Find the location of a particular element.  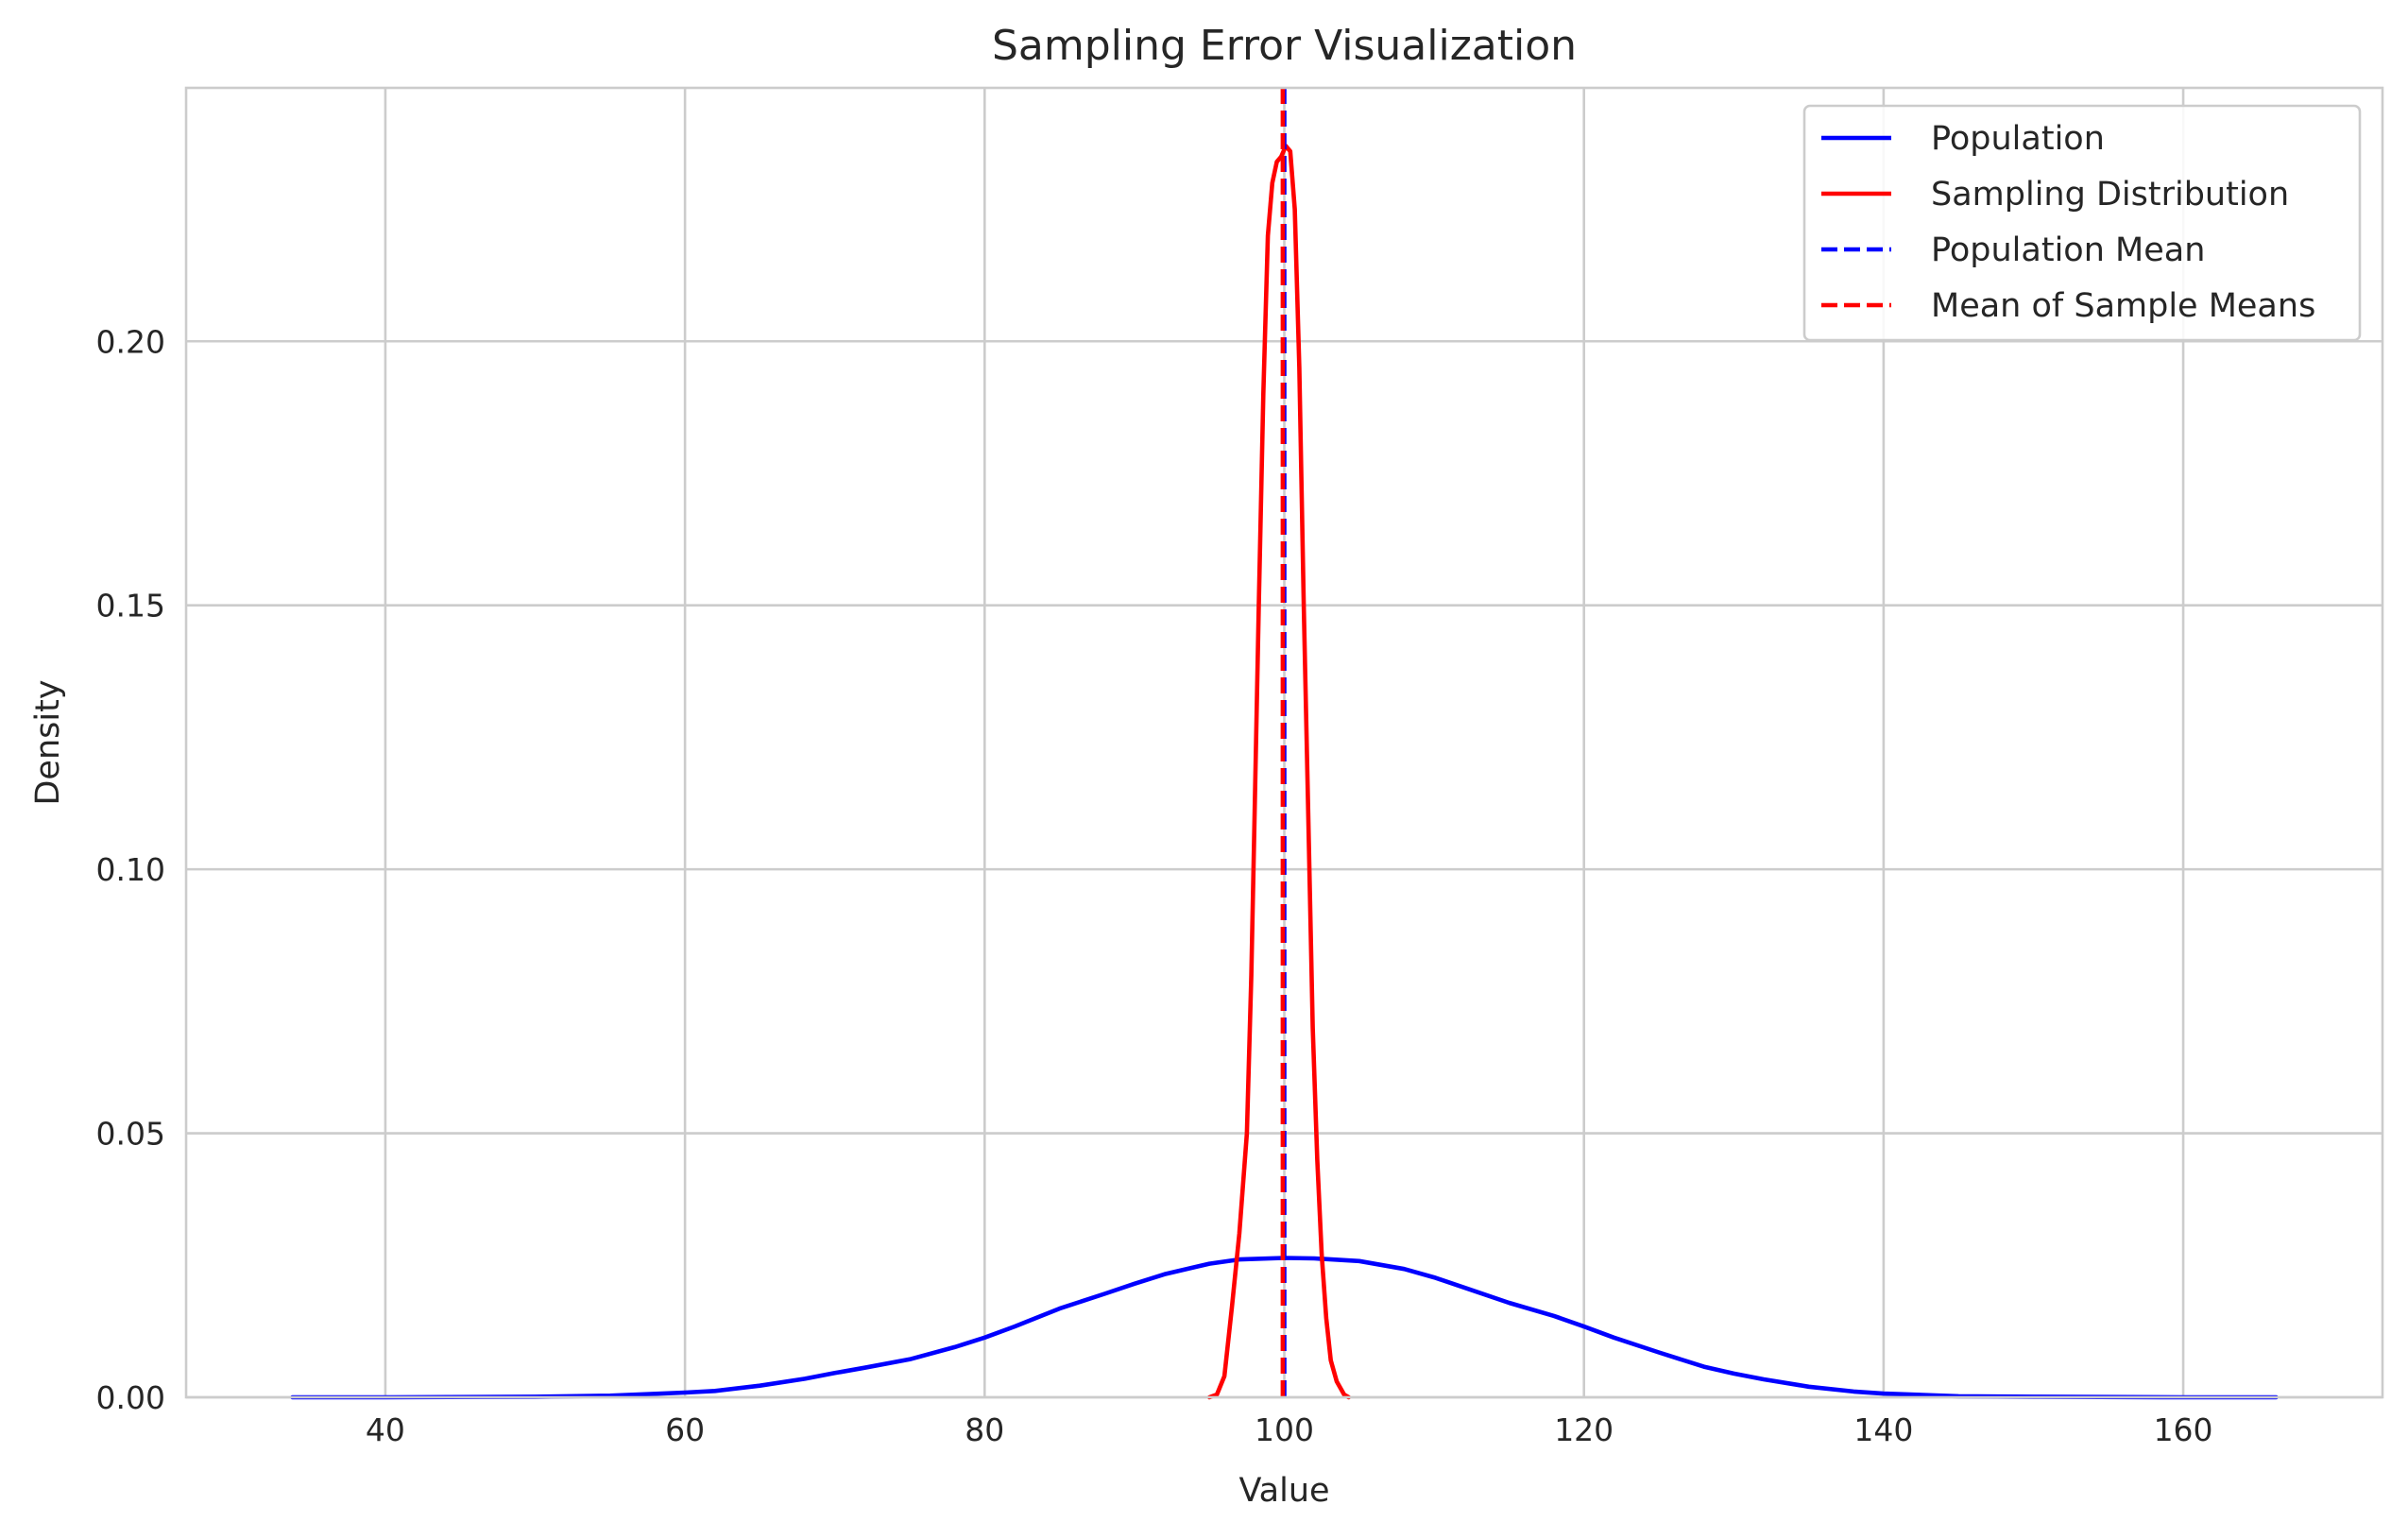

series-sampling-distribution is located at coordinates (1278, 772).